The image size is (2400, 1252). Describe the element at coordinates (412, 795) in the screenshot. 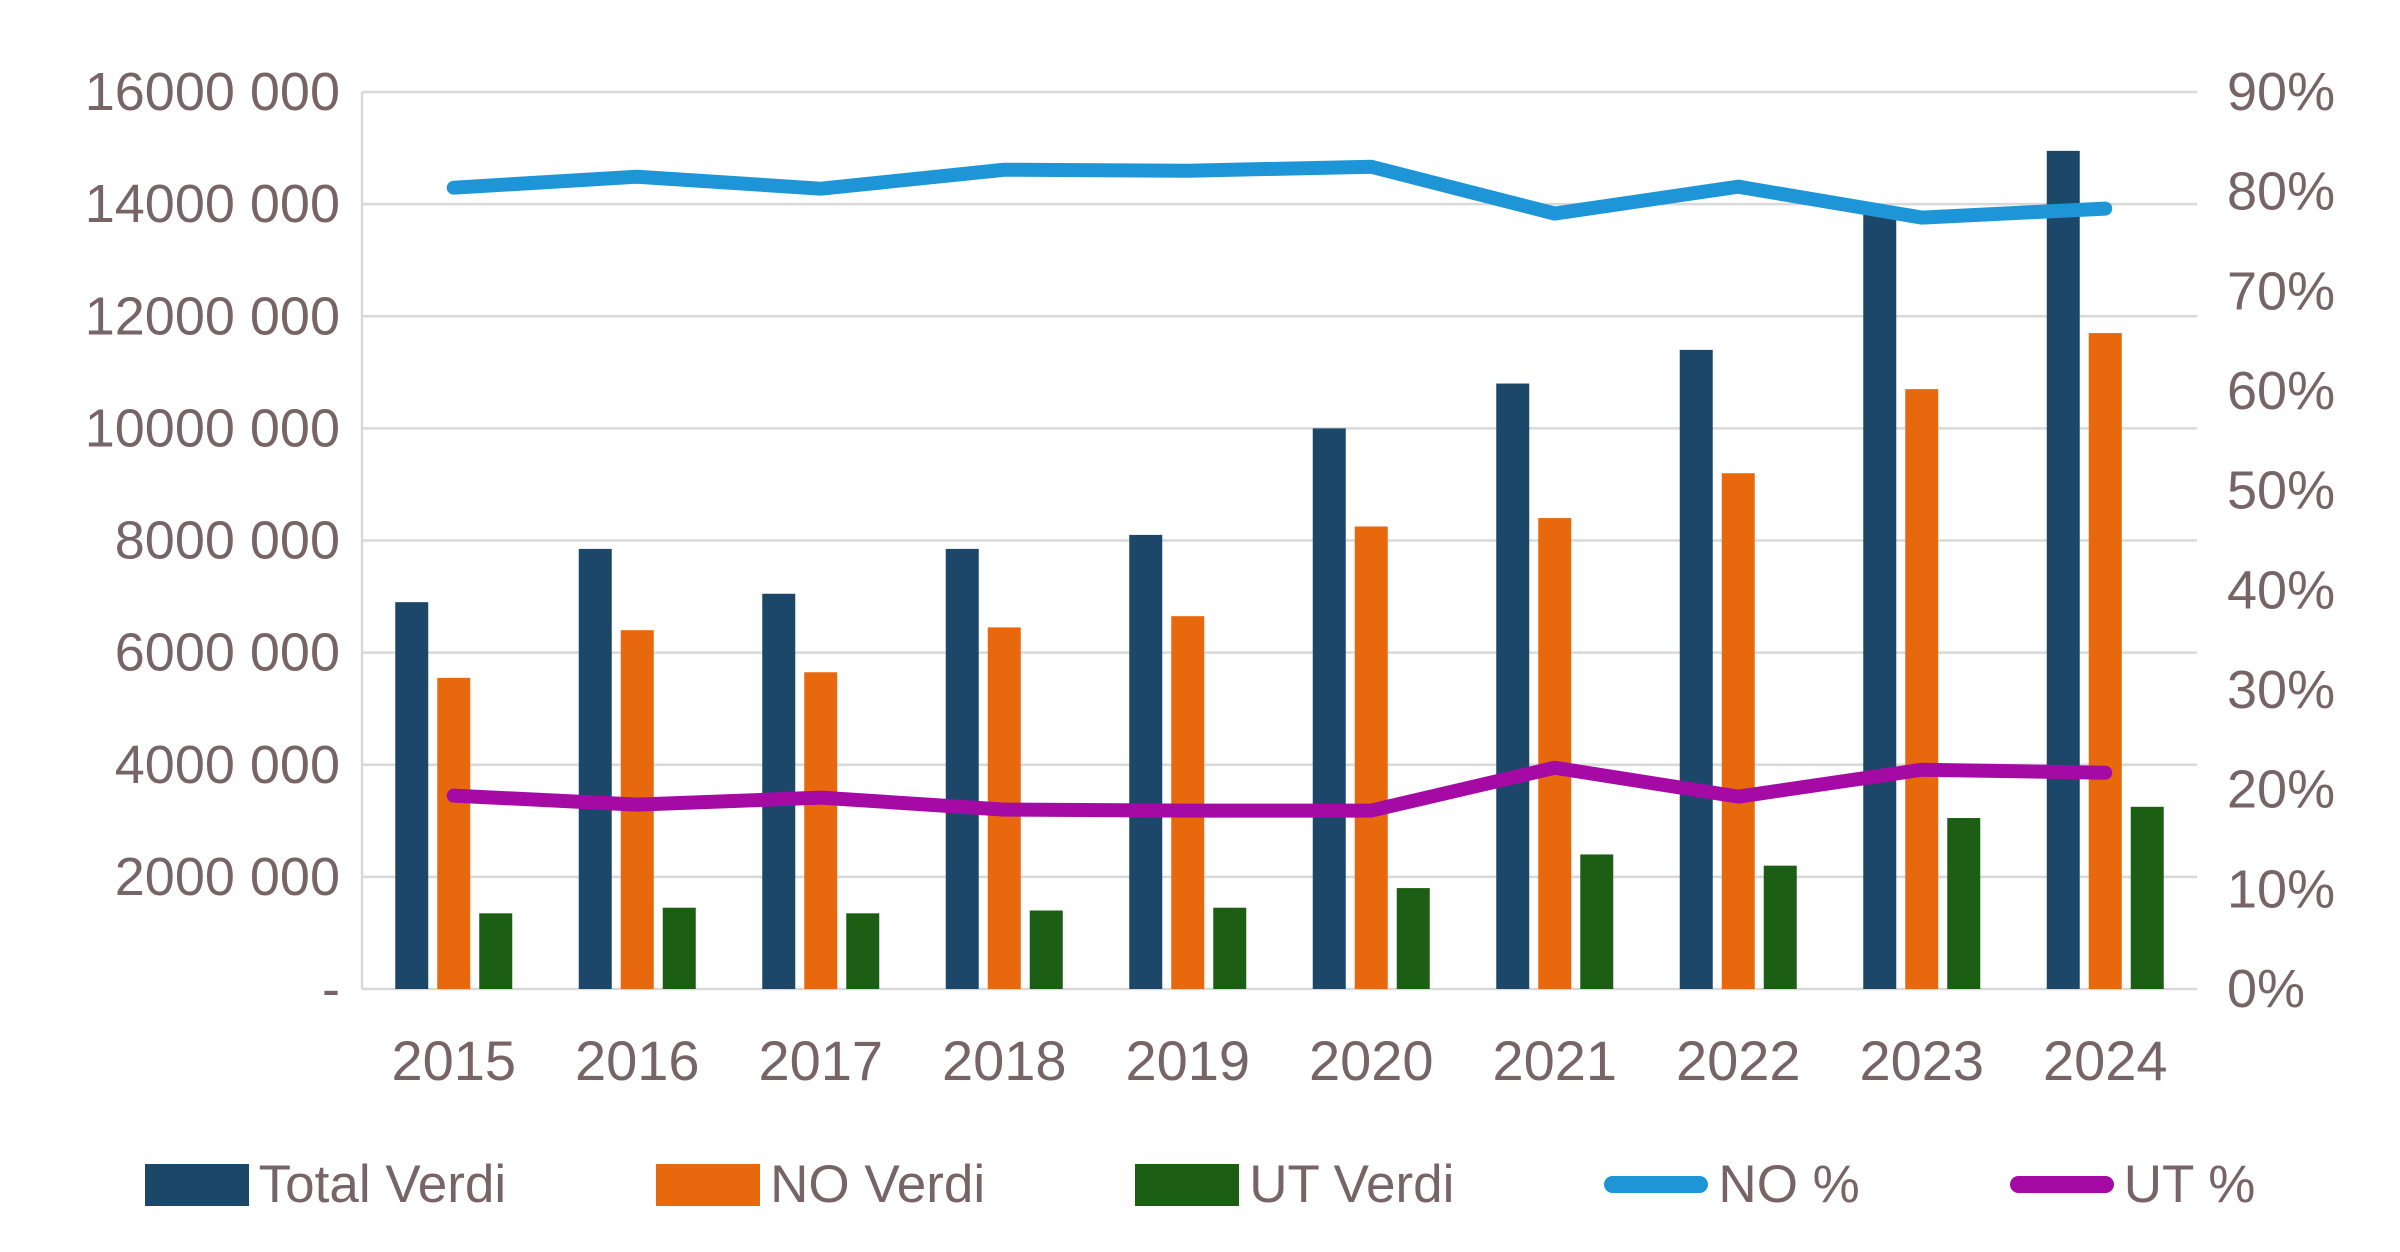

I see `bar-total-verdi-2015` at that location.